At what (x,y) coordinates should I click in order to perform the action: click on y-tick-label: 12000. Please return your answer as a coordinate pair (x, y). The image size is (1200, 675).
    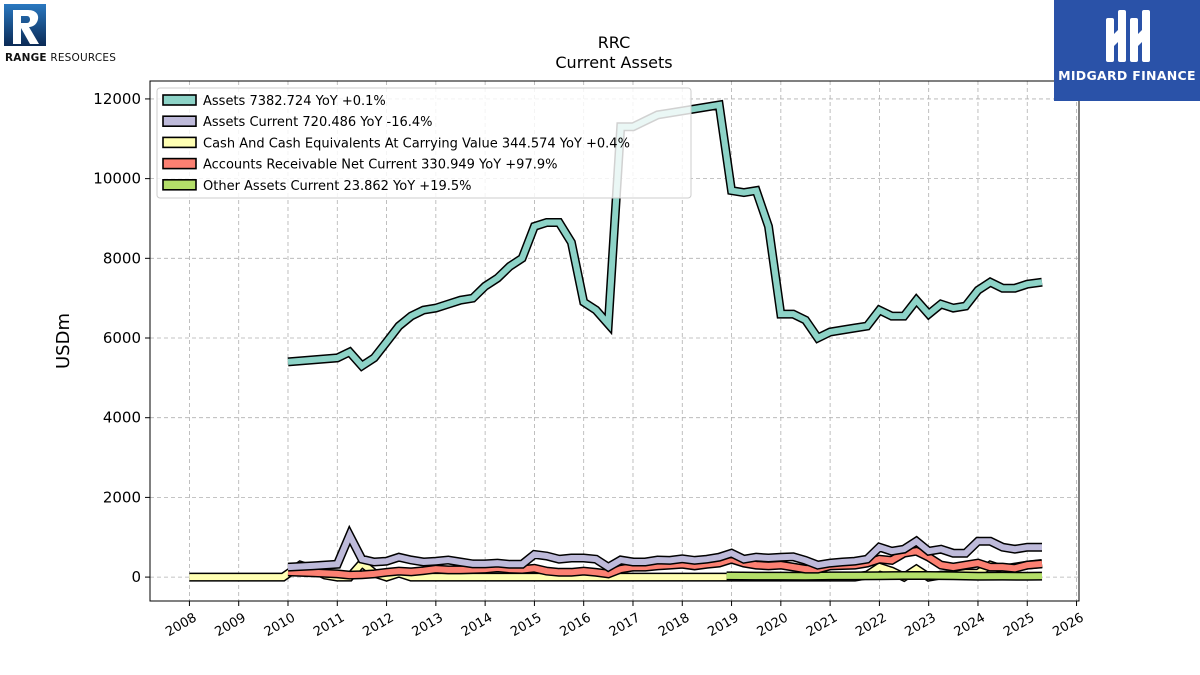
    Looking at the image, I should click on (117, 99).